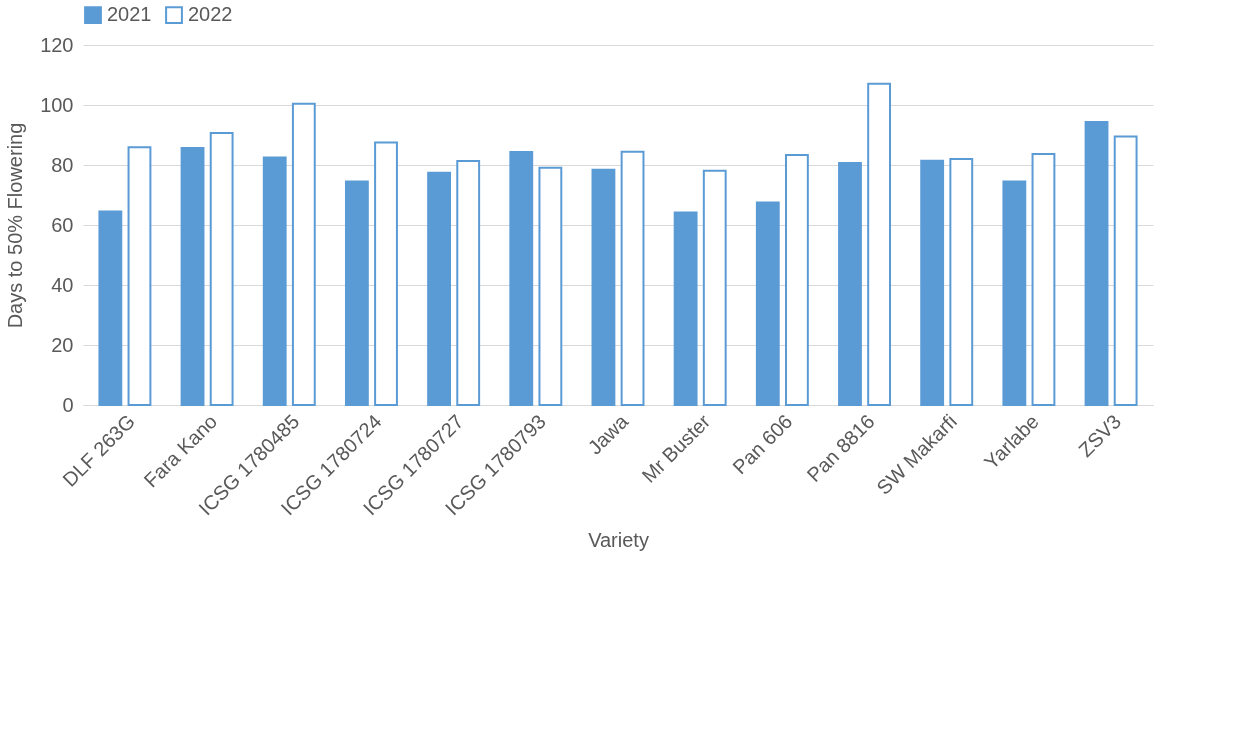 The image size is (1253, 736). I want to click on y-tick-label: 120, so click(57, 44).